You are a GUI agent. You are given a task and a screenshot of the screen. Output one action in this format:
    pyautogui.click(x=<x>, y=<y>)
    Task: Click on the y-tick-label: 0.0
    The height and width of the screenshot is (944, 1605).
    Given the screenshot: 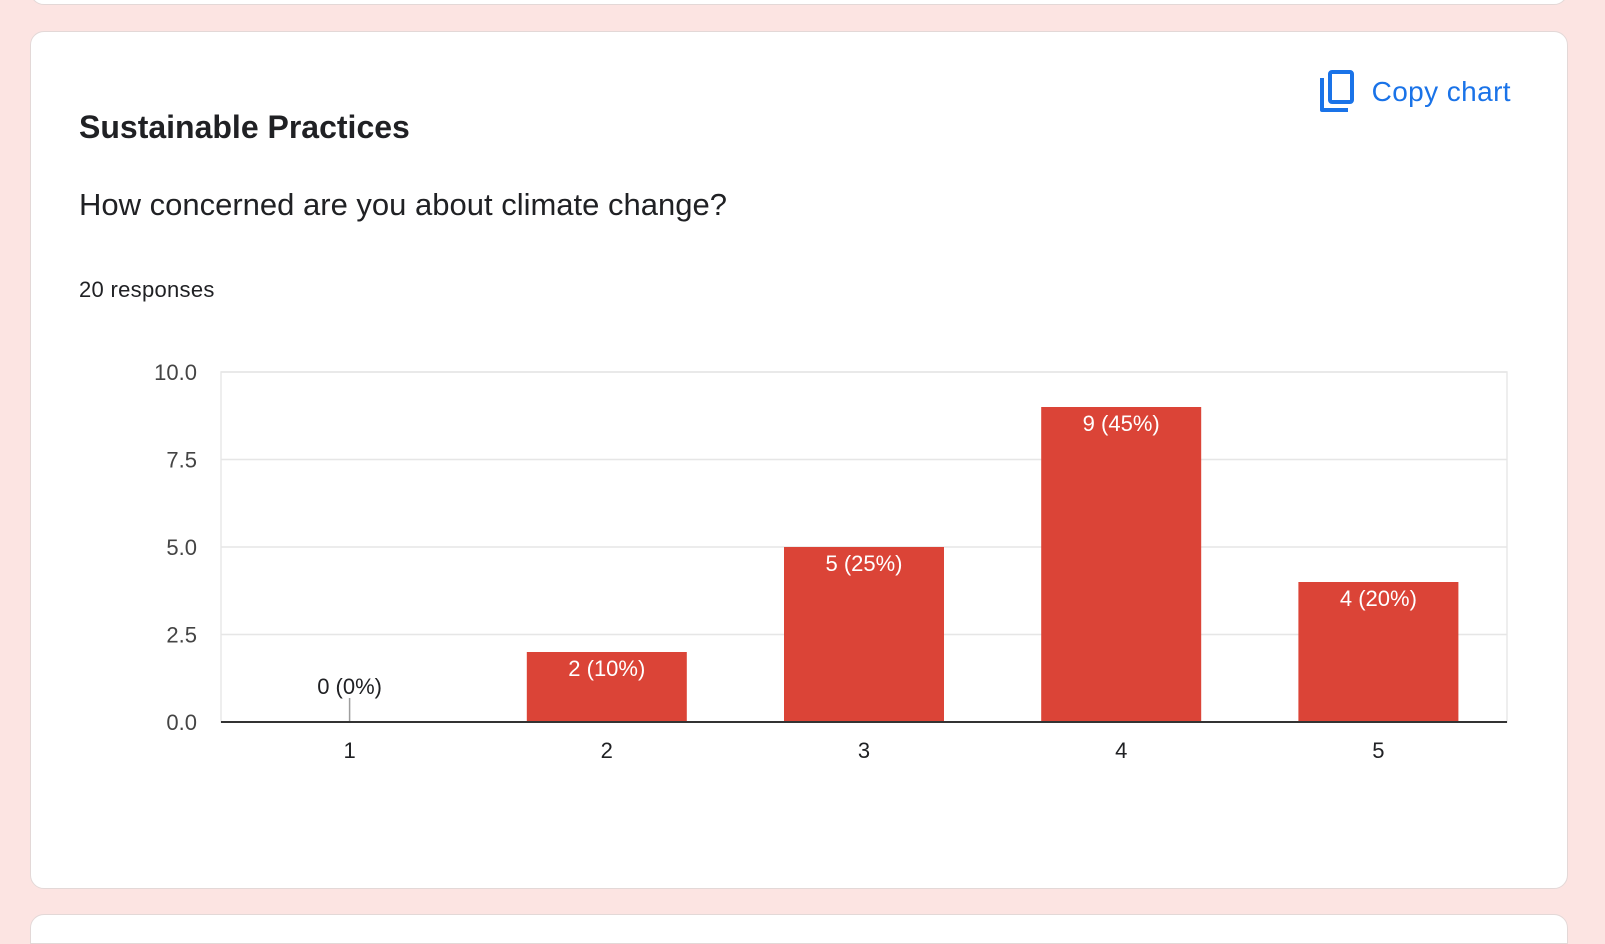 What is the action you would take?
    pyautogui.click(x=181, y=722)
    